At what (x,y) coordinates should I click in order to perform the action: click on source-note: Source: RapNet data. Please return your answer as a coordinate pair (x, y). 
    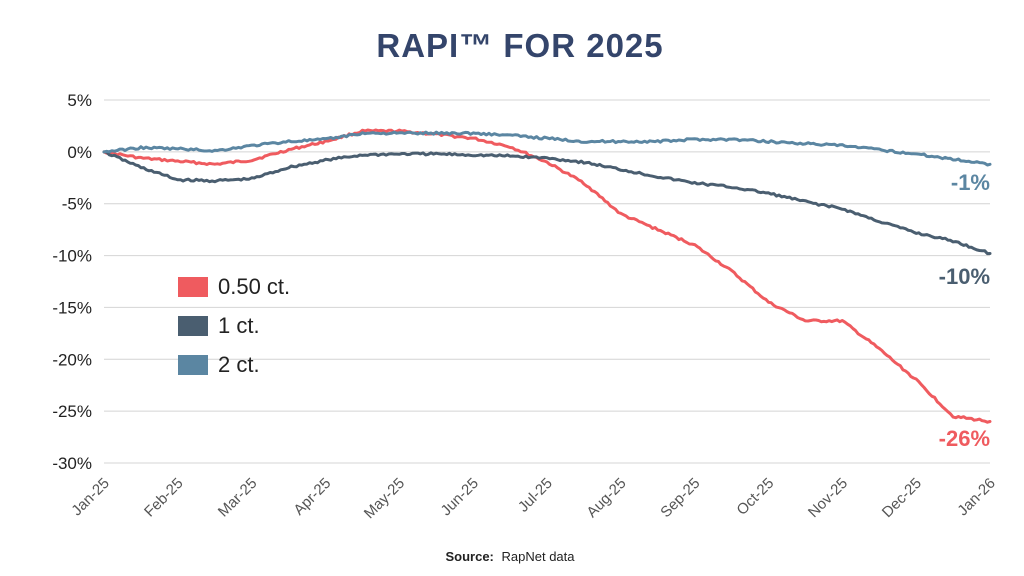
    Looking at the image, I should click on (510, 556).